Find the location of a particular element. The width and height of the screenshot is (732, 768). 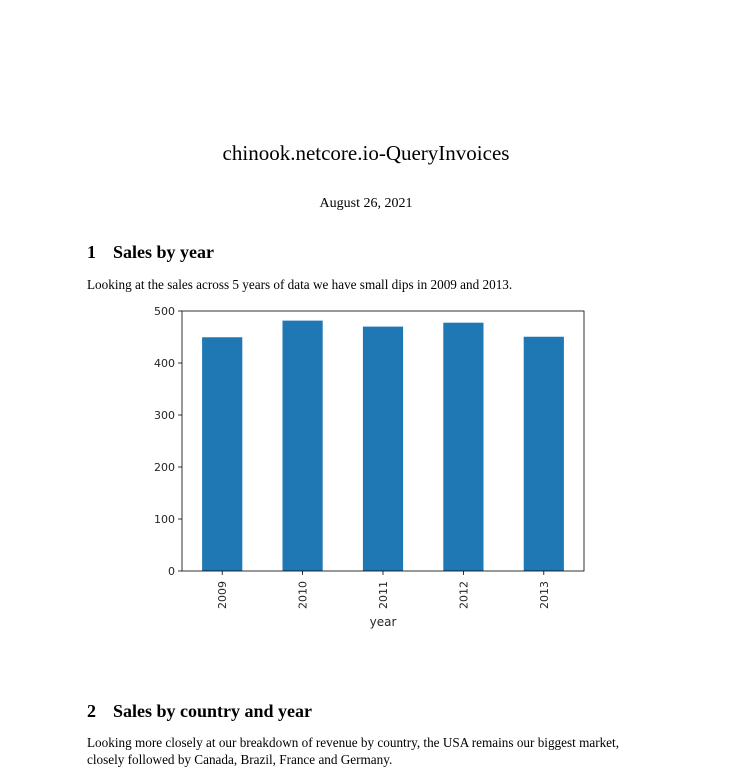

y-tick-label: 400 is located at coordinates (164, 363).